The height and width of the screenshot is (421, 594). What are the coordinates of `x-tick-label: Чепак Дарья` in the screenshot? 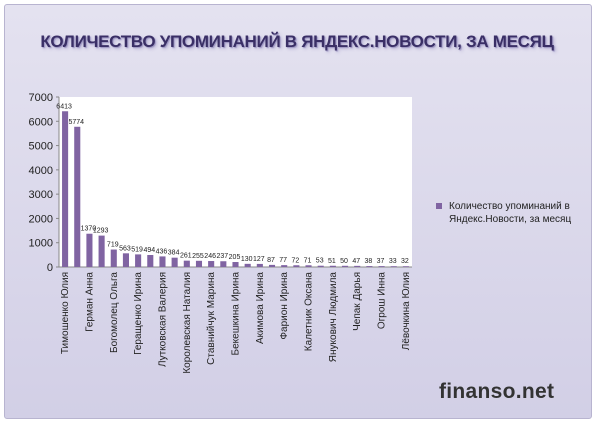 It's located at (357, 301).